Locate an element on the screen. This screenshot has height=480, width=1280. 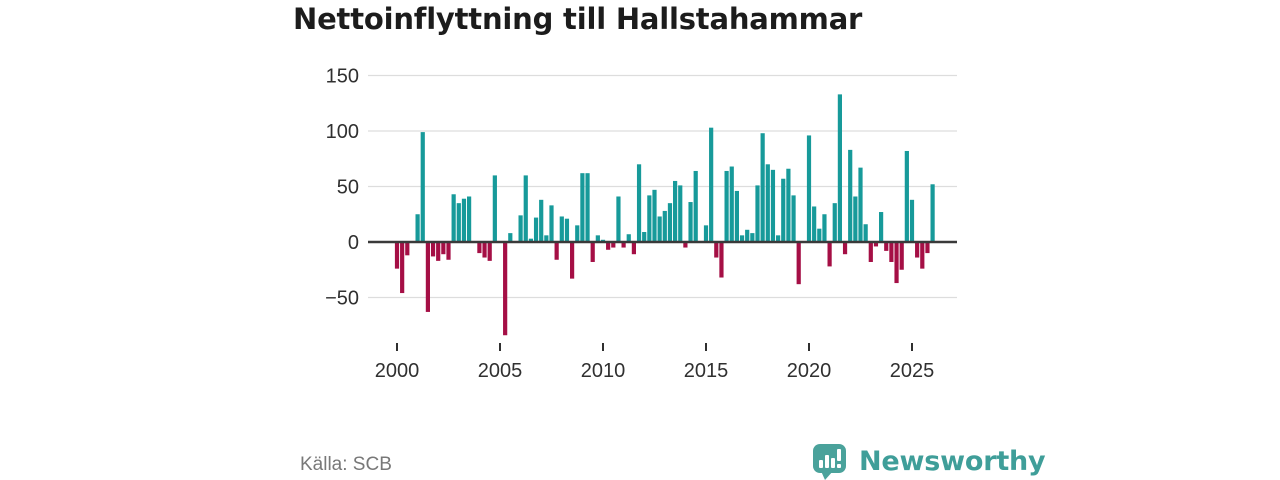
x-tick-label: 2005 is located at coordinates (500, 371).